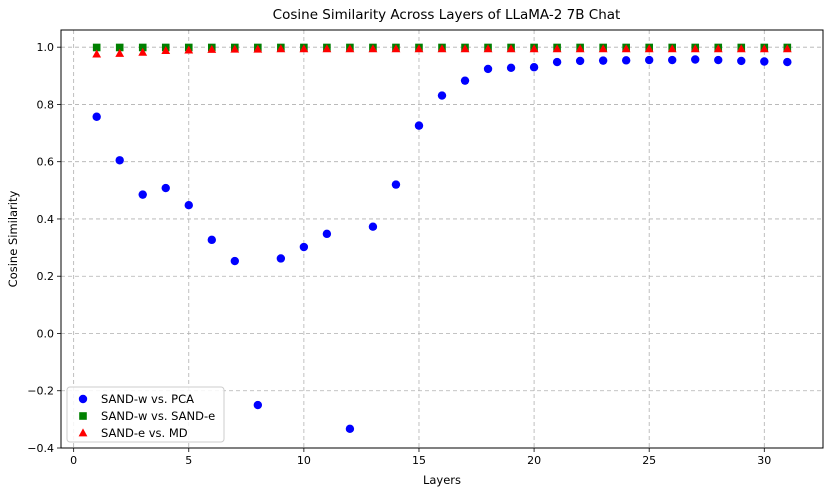 The width and height of the screenshot is (830, 493). I want to click on legend-marker-square, so click(83, 416).